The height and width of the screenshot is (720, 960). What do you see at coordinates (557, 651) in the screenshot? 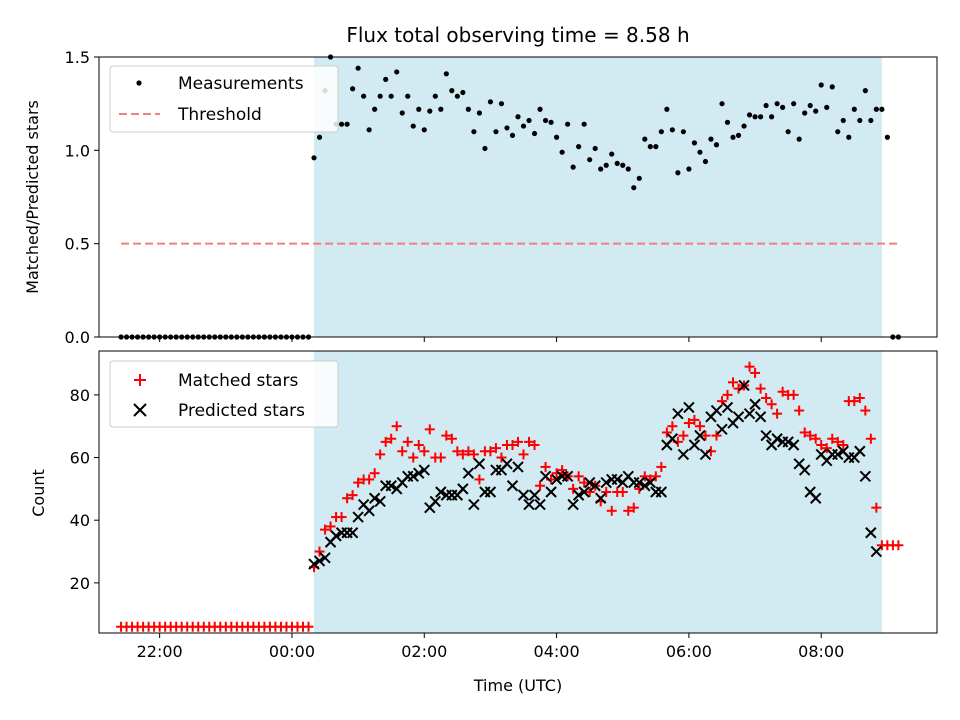
I see `x-tick-label: 04:00` at bounding box center [557, 651].